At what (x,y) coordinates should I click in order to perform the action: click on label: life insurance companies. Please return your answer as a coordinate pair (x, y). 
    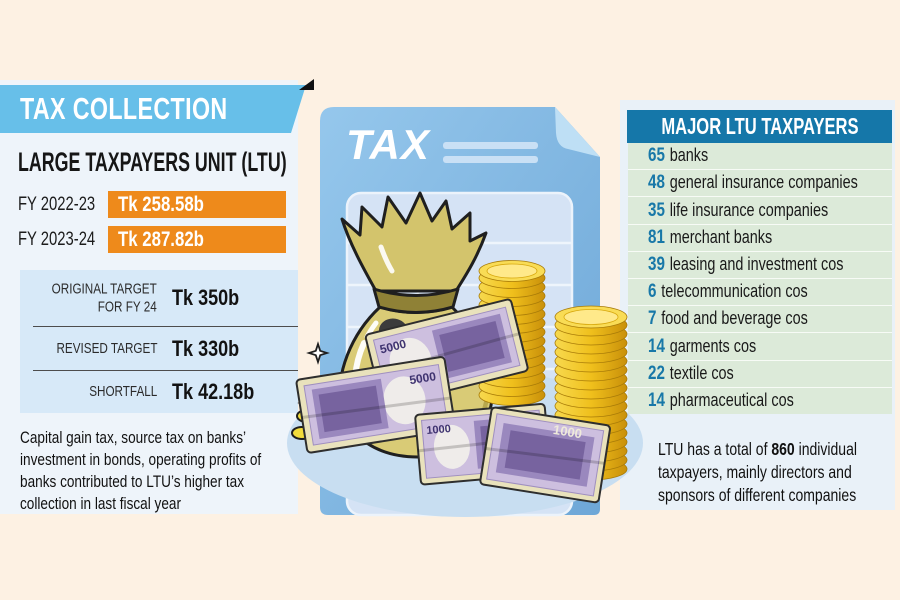
    Looking at the image, I should click on (749, 209).